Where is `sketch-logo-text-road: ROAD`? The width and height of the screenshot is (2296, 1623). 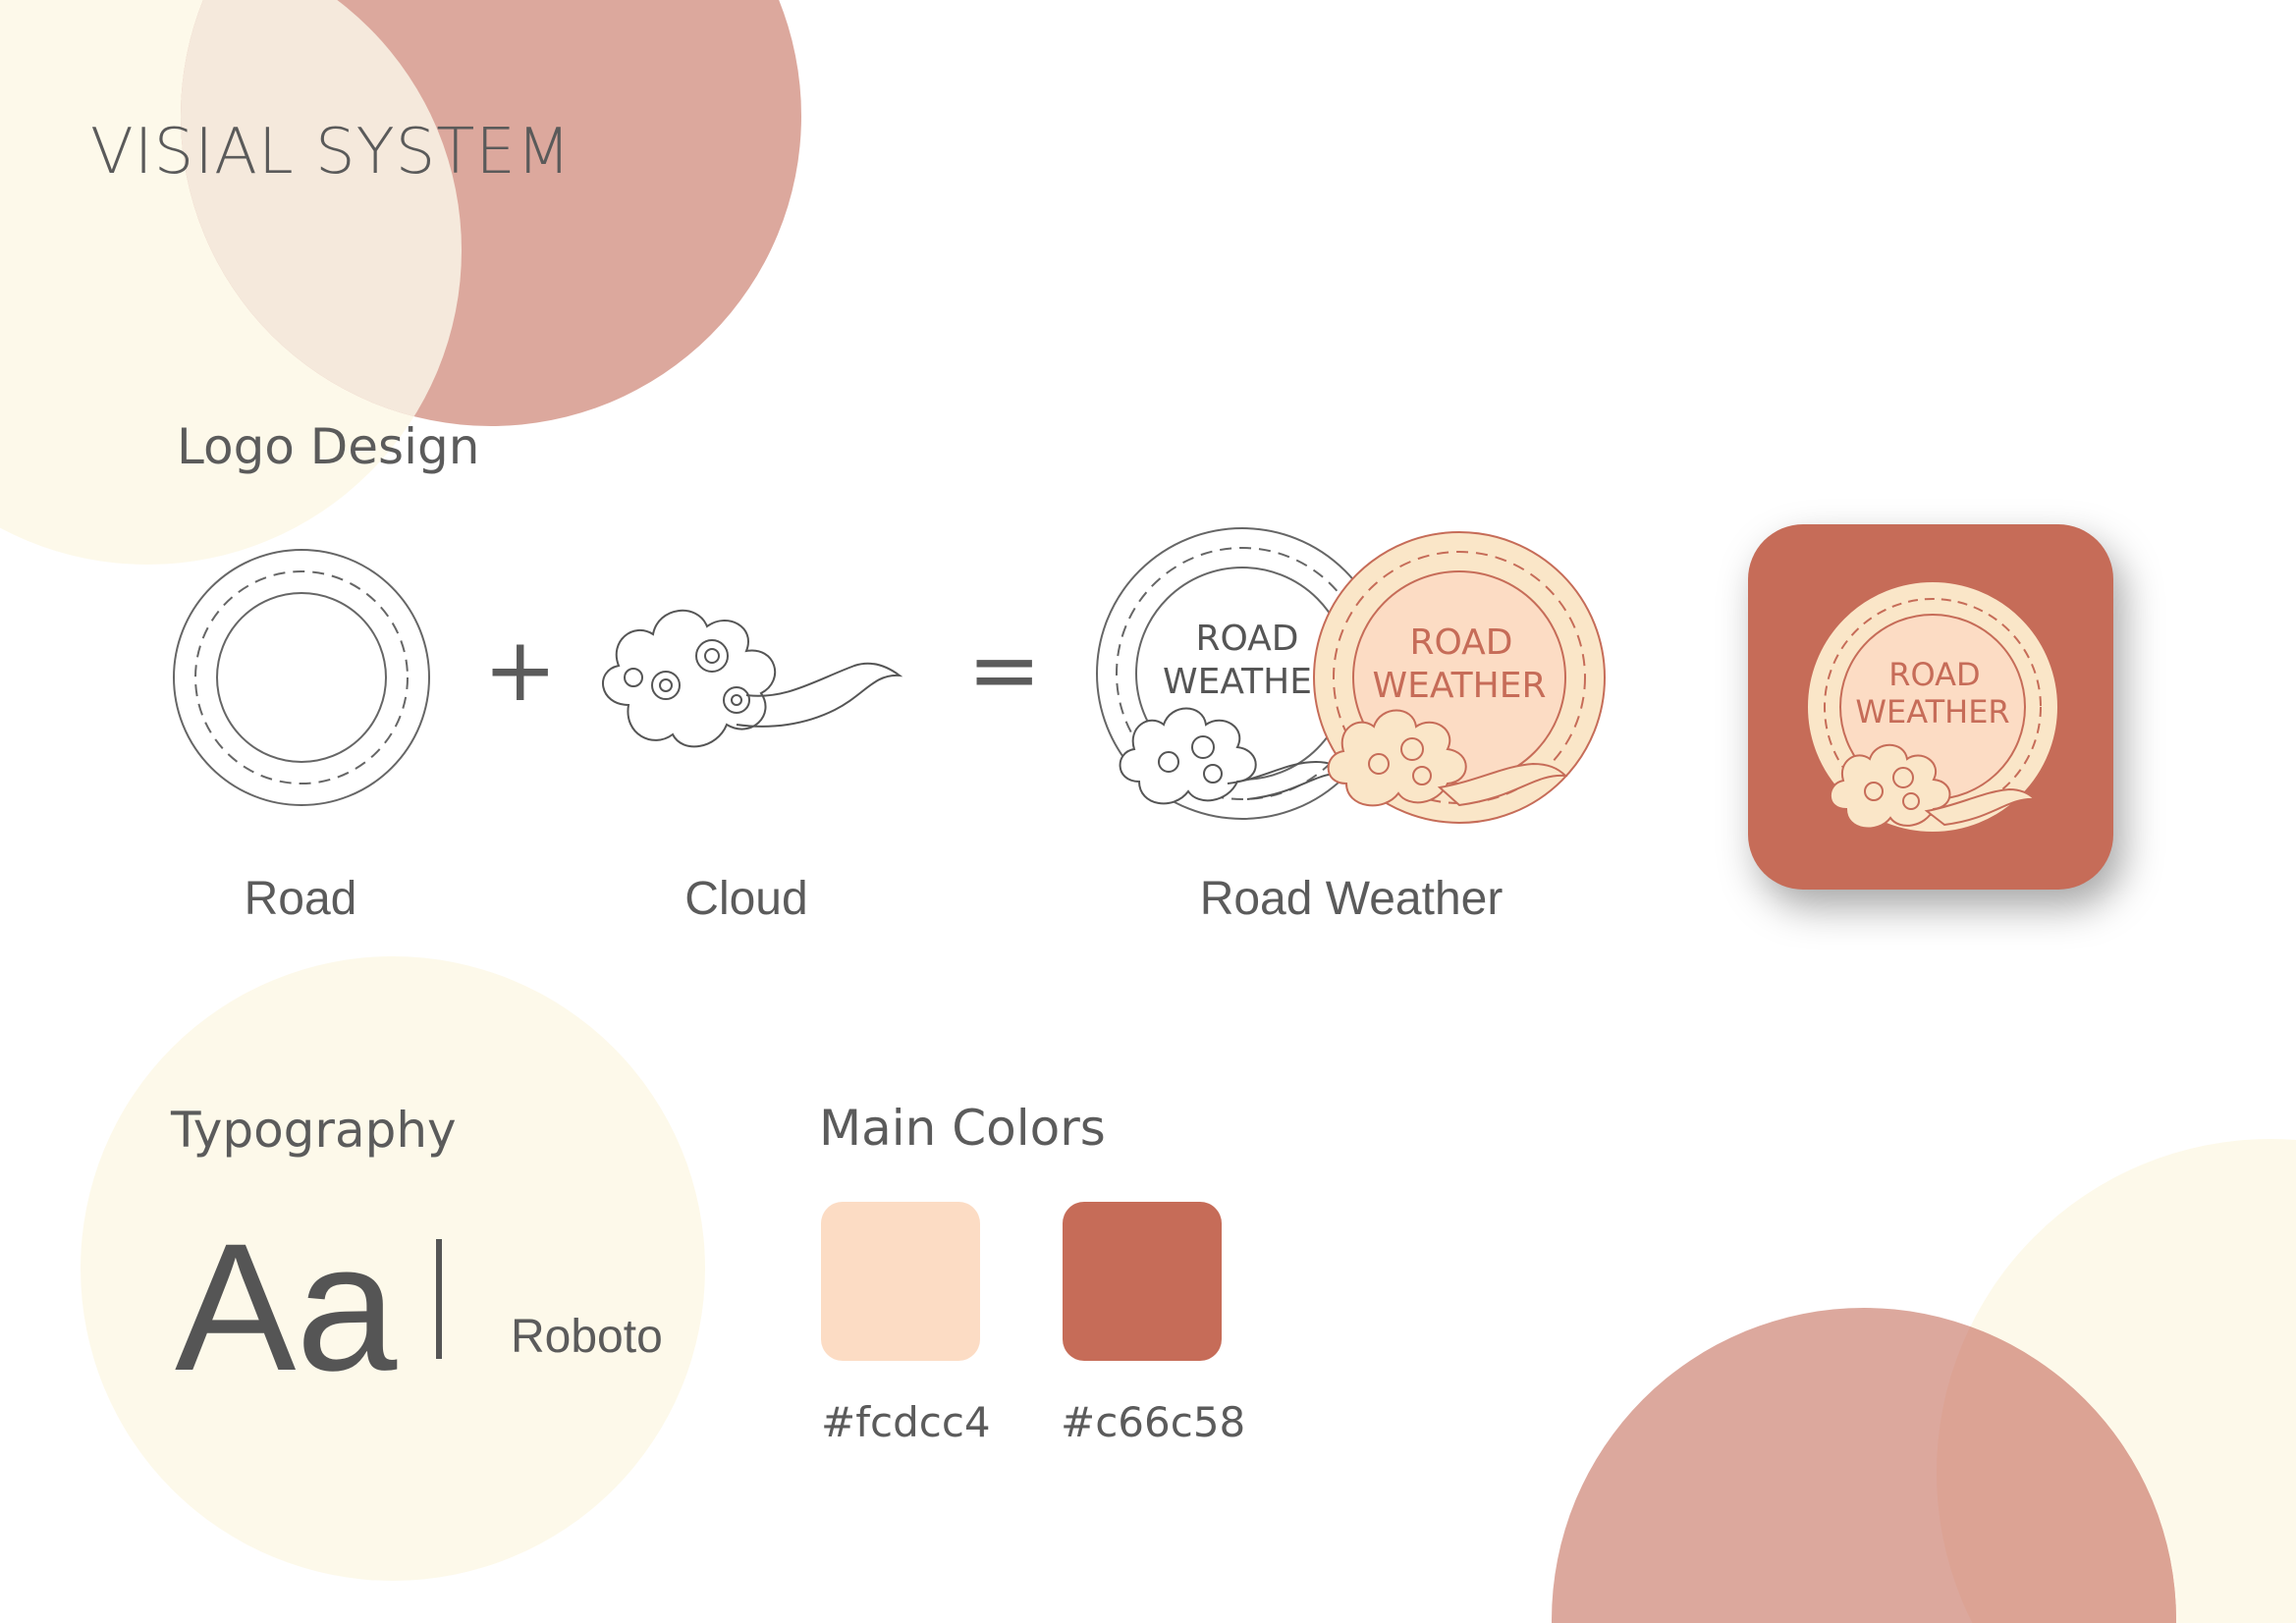 sketch-logo-text-road: ROAD is located at coordinates (1246, 639).